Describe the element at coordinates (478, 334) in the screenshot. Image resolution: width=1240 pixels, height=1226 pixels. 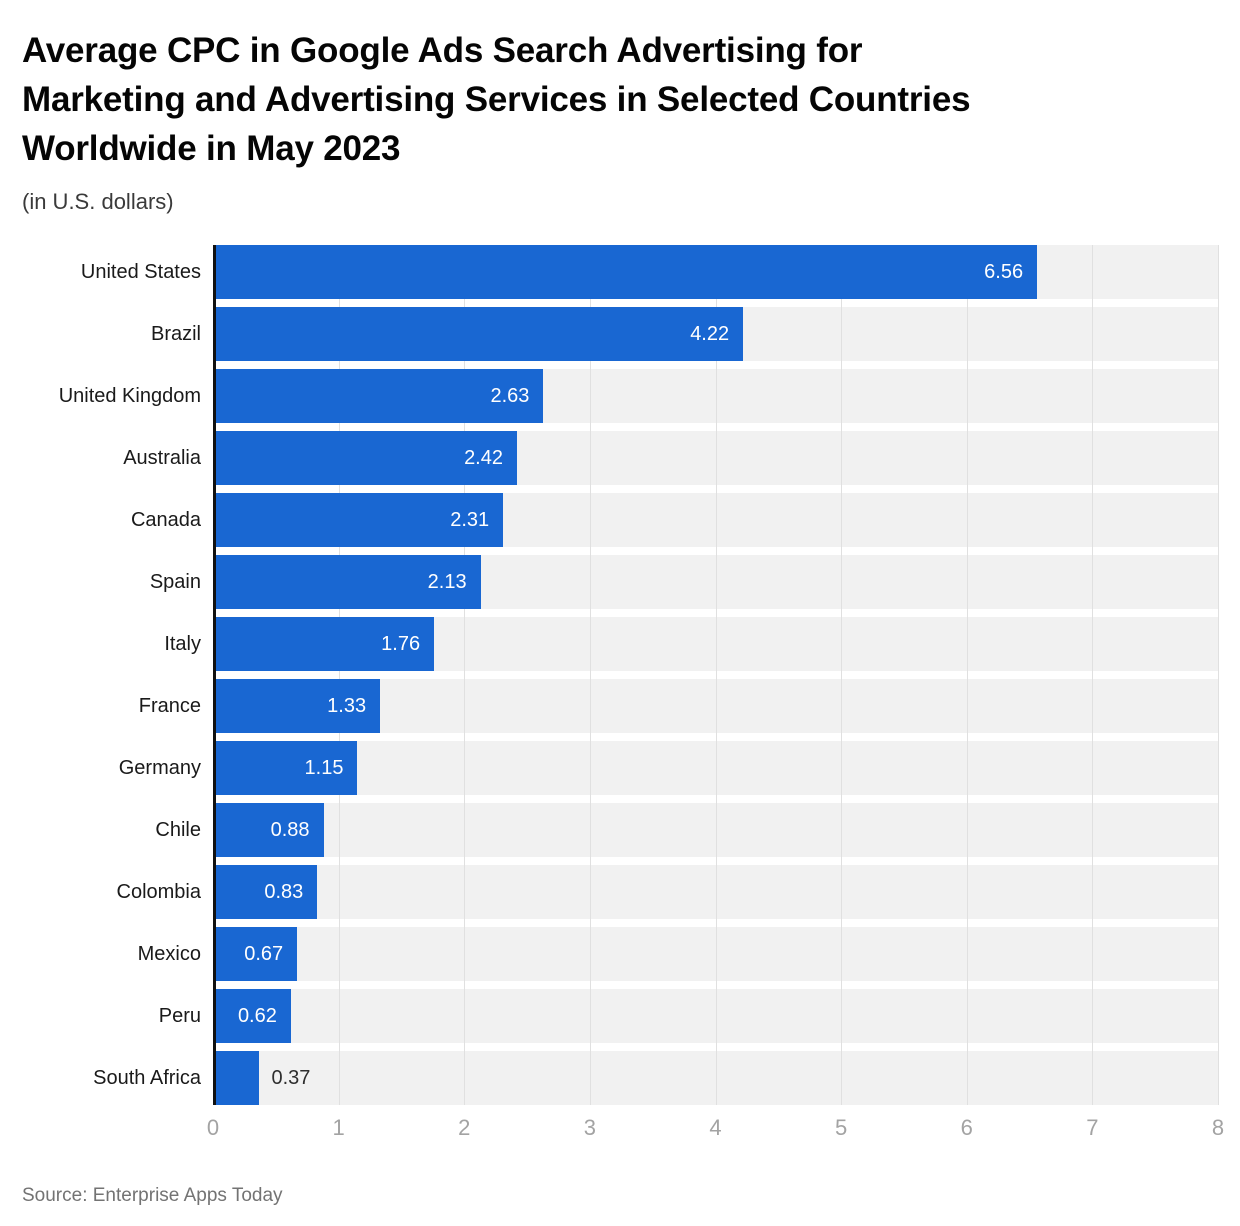
I see `bar: 4.22` at that location.